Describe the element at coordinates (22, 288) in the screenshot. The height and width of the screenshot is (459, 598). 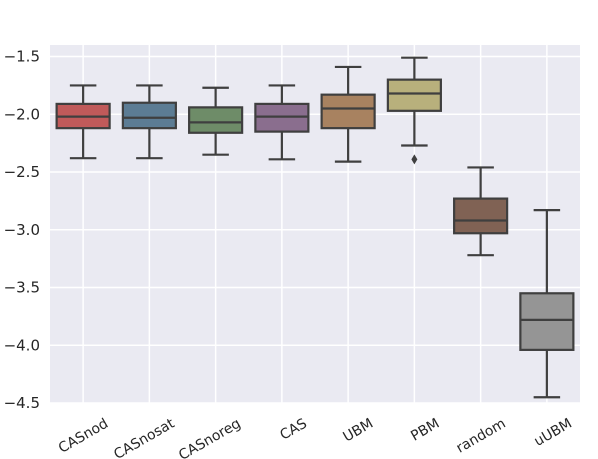
I see `y-tick-label: −3.5` at that location.